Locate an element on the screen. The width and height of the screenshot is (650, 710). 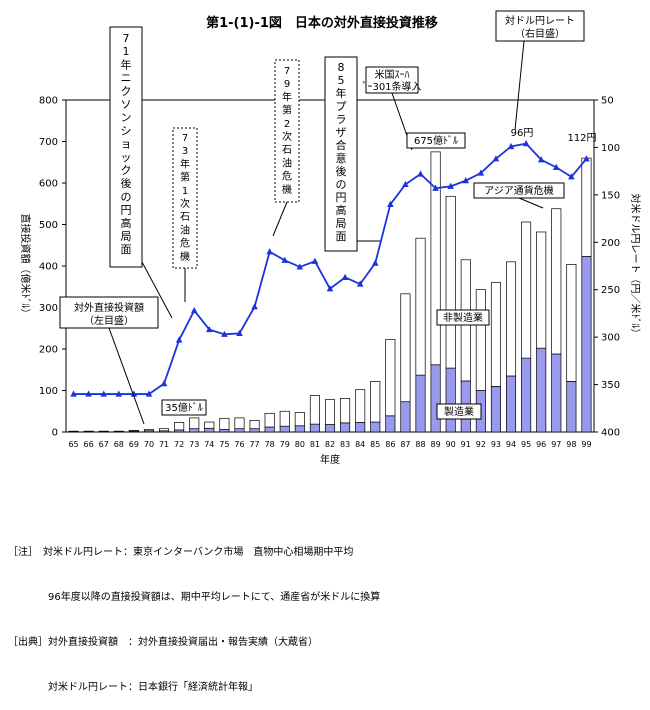
x-tick-label: 66 is located at coordinates (89, 444).